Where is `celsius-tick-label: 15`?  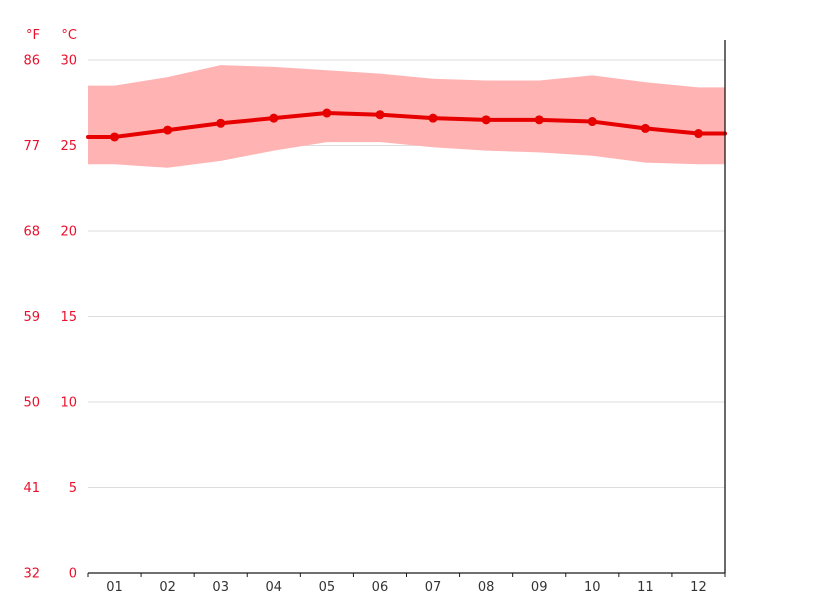
celsius-tick-label: 15 is located at coordinates (68, 317).